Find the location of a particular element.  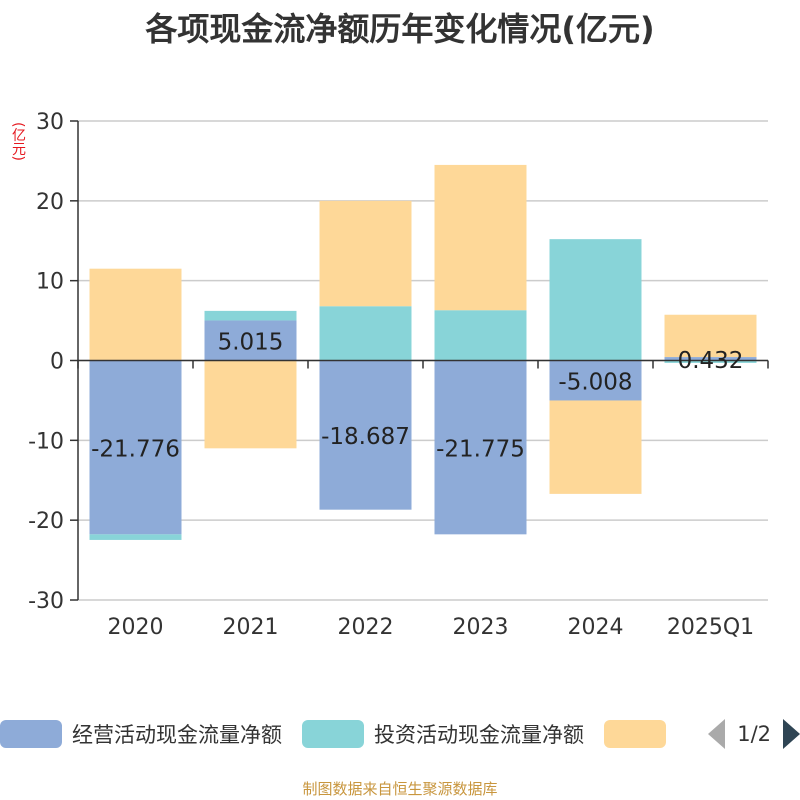

bar-series-1-2024 is located at coordinates (595, 300).